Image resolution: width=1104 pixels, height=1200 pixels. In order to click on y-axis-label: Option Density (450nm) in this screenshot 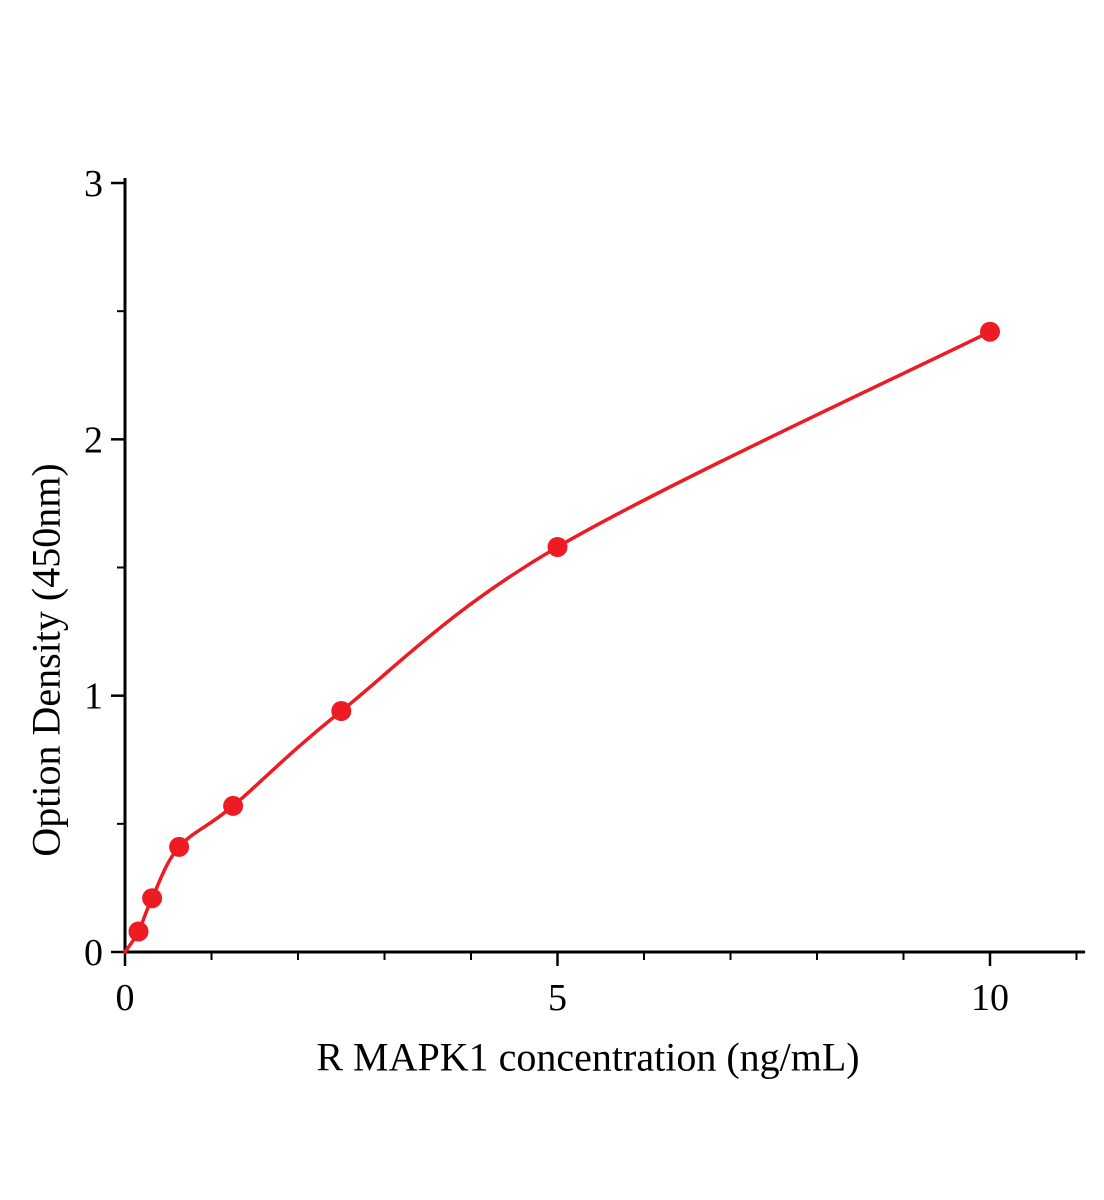, I will do `click(46, 660)`.